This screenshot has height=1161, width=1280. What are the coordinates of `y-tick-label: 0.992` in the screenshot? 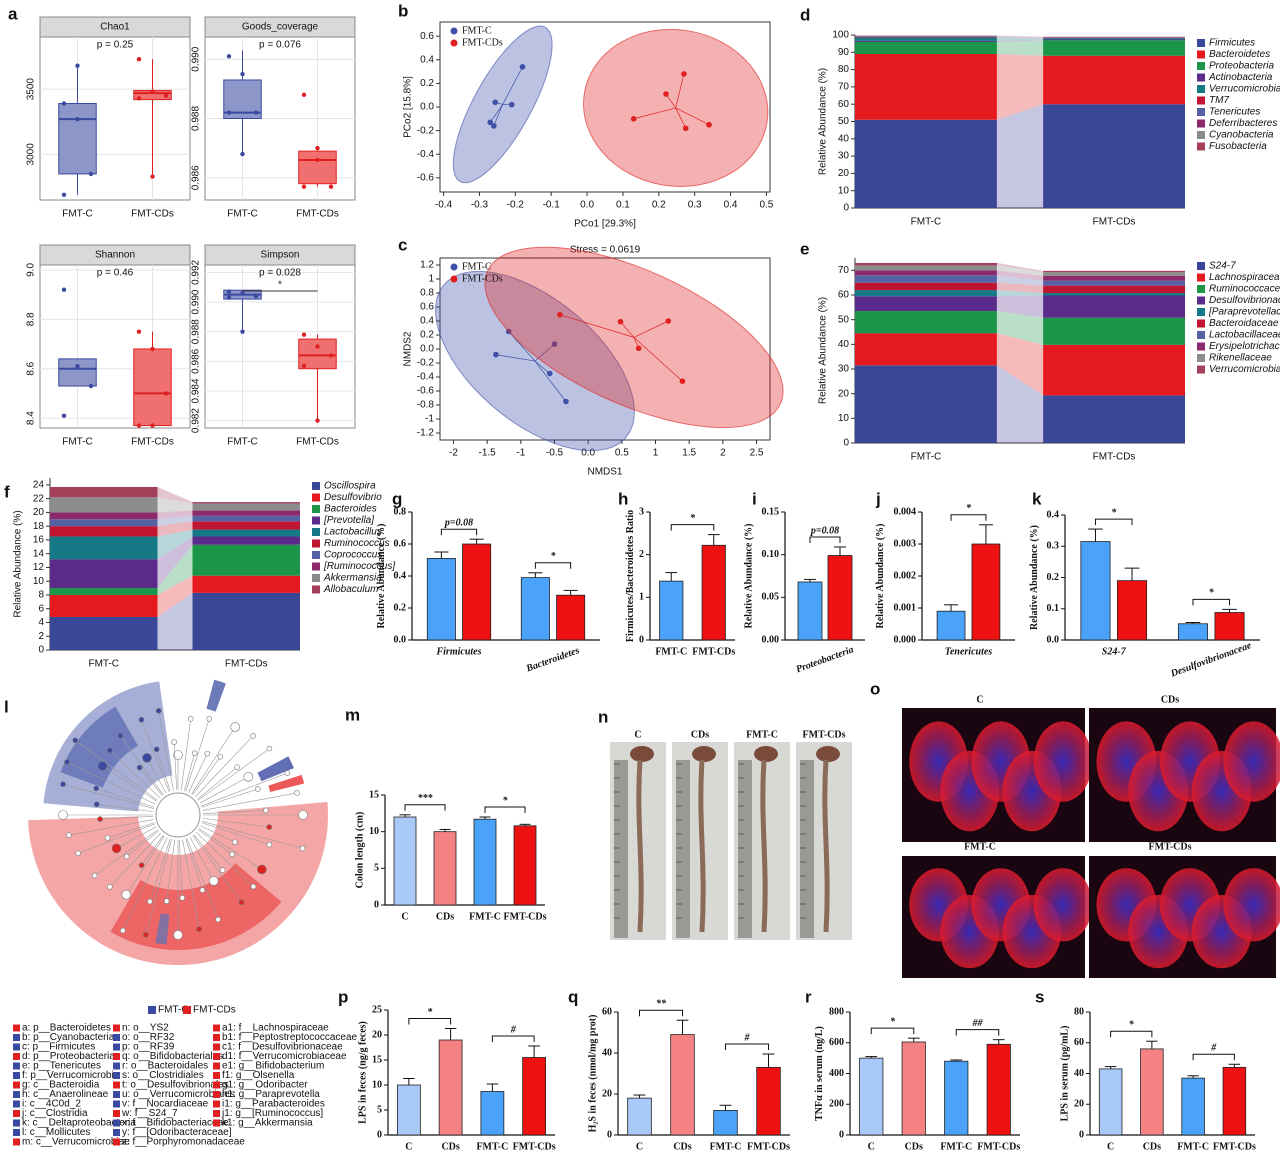 It's located at (196, 271).